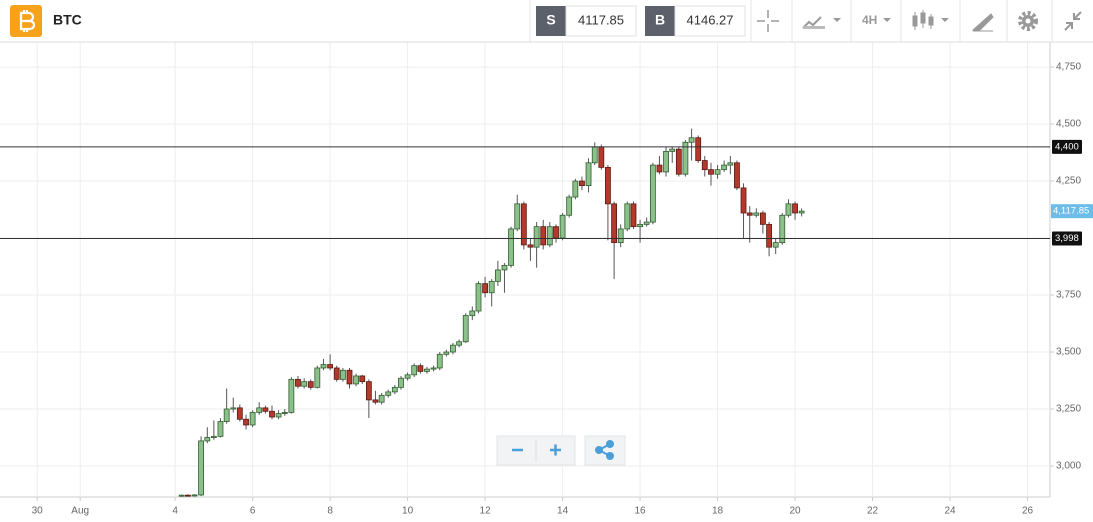  Describe the element at coordinates (1072, 211) in the screenshot. I see `last-price-tag` at that location.